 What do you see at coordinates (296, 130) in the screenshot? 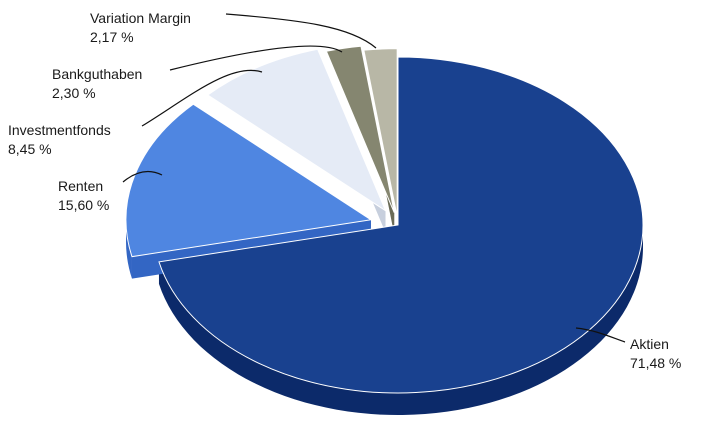
I see `slice-investmentfonds` at bounding box center [296, 130].